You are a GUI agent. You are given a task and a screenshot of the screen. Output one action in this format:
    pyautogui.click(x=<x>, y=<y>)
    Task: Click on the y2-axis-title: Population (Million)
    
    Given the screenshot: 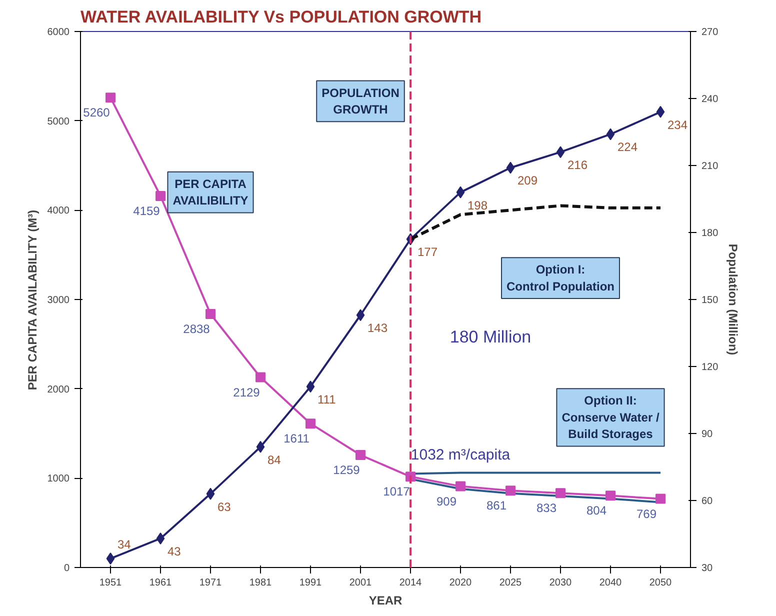 What is the action you would take?
    pyautogui.click(x=733, y=300)
    